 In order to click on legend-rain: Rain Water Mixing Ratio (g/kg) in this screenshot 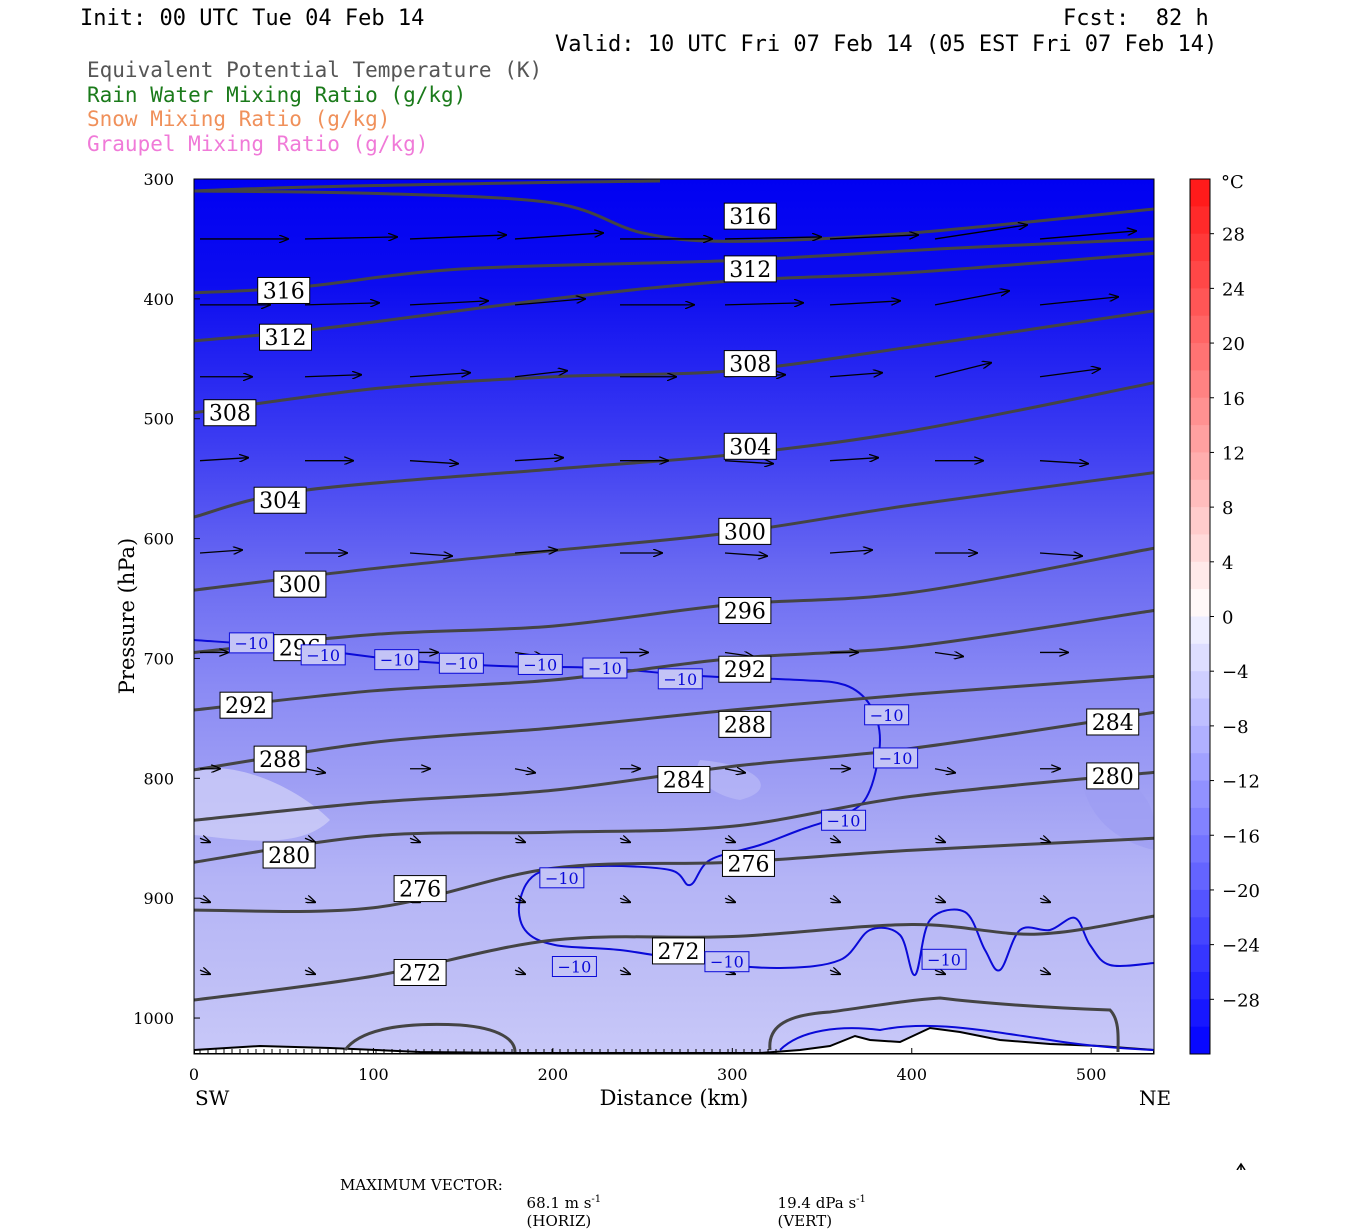, I will do `click(277, 95)`.